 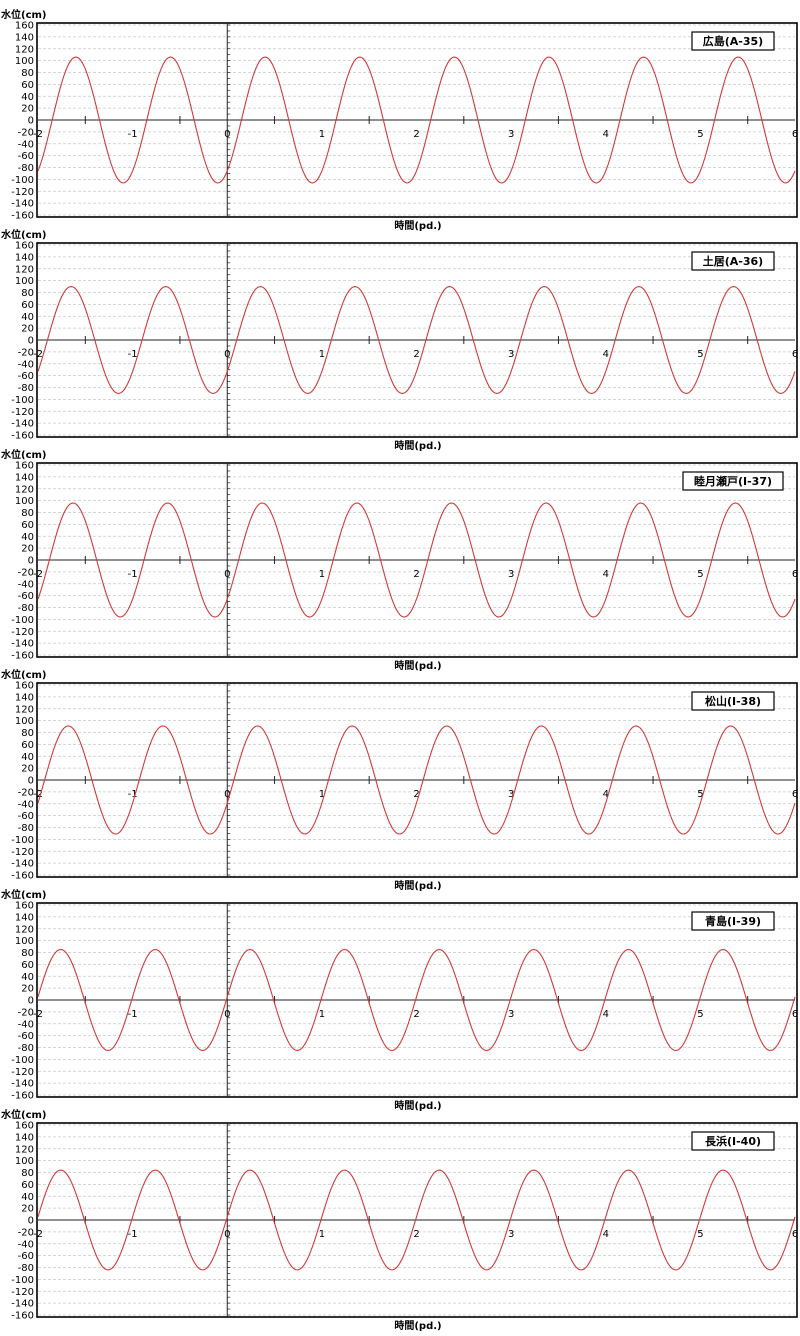 What do you see at coordinates (733, 921) in the screenshot?
I see `station-label: 青島(I-39)` at bounding box center [733, 921].